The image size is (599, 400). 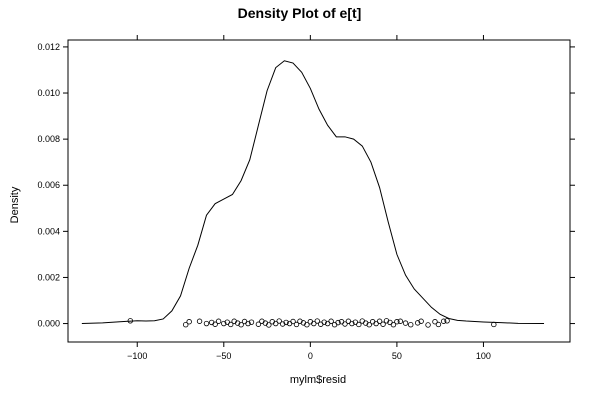 What do you see at coordinates (48, 277) in the screenshot?
I see `y-tick-label: 0.002` at bounding box center [48, 277].